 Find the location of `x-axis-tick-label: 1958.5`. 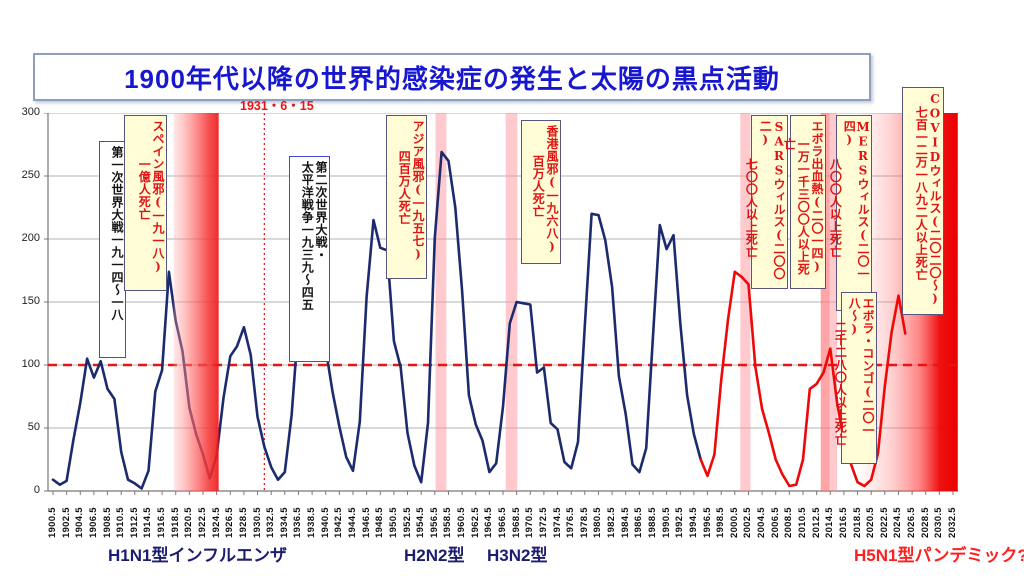

x-axis-tick-label: 1958.5 is located at coordinates (448, 522).